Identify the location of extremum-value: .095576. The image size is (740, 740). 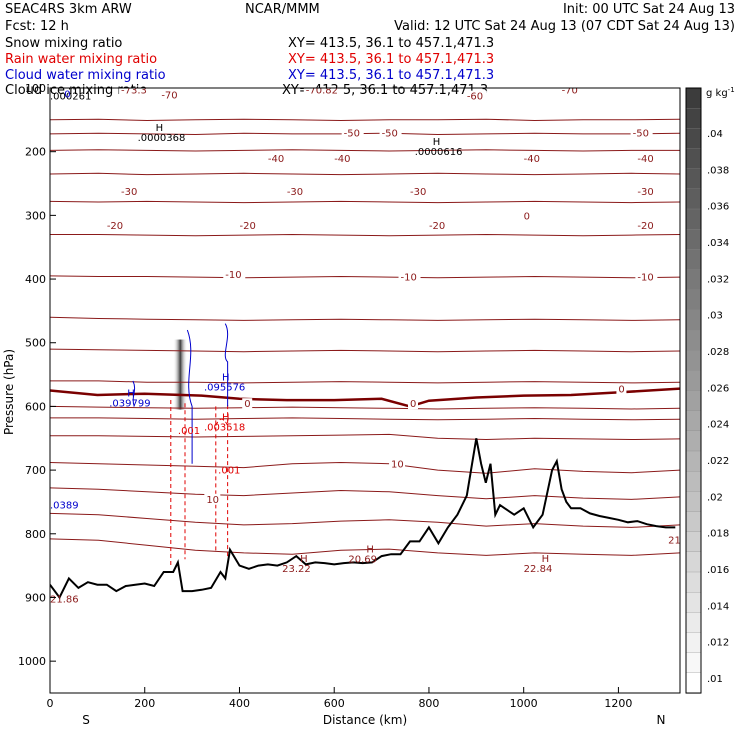
(224, 388).